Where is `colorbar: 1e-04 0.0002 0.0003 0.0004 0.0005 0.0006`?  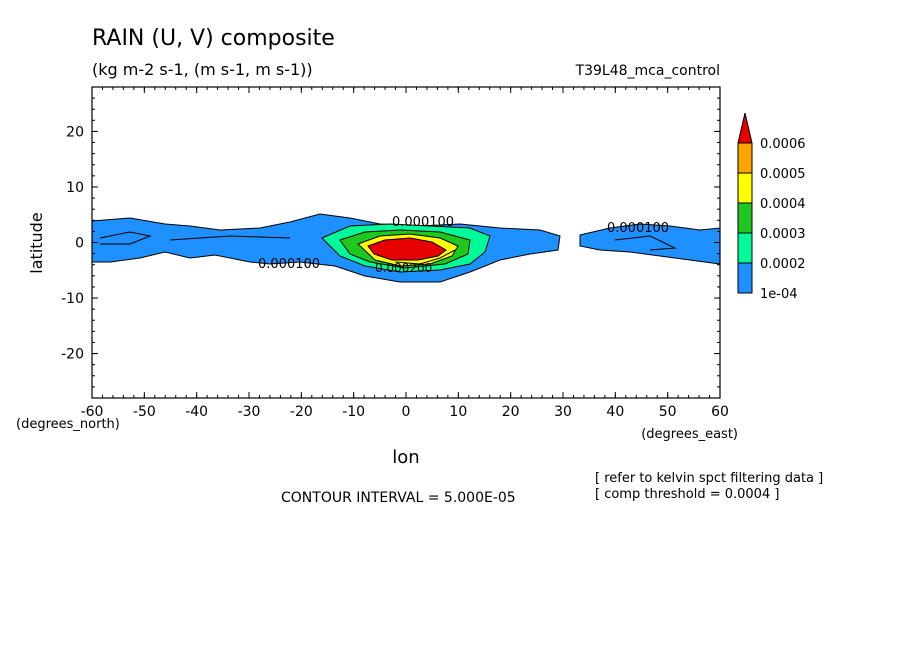 colorbar: 1e-04 0.0002 0.0003 0.0004 0.0005 0.0006 is located at coordinates (771, 207).